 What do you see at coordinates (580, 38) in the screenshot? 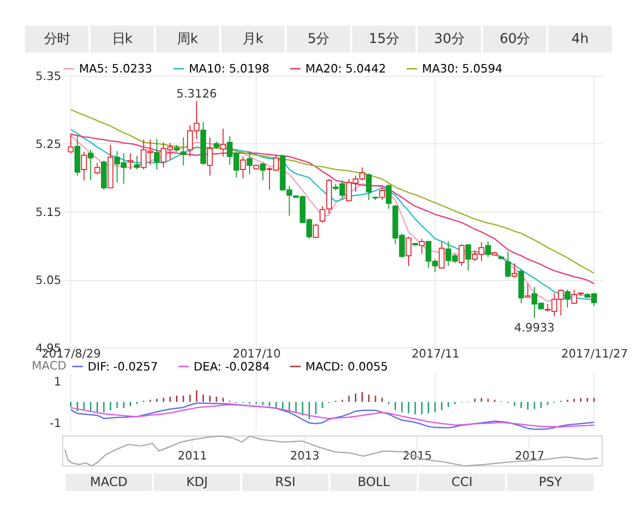
I see `text: 4h` at bounding box center [580, 38].